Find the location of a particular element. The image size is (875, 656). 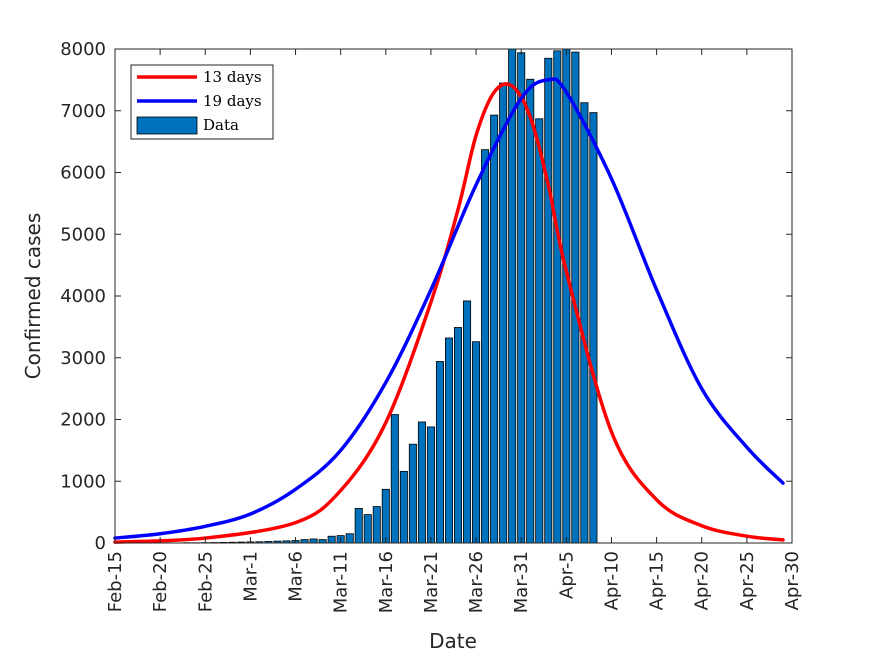

x-tick-label: Apr-20 is located at coordinates (702, 580).